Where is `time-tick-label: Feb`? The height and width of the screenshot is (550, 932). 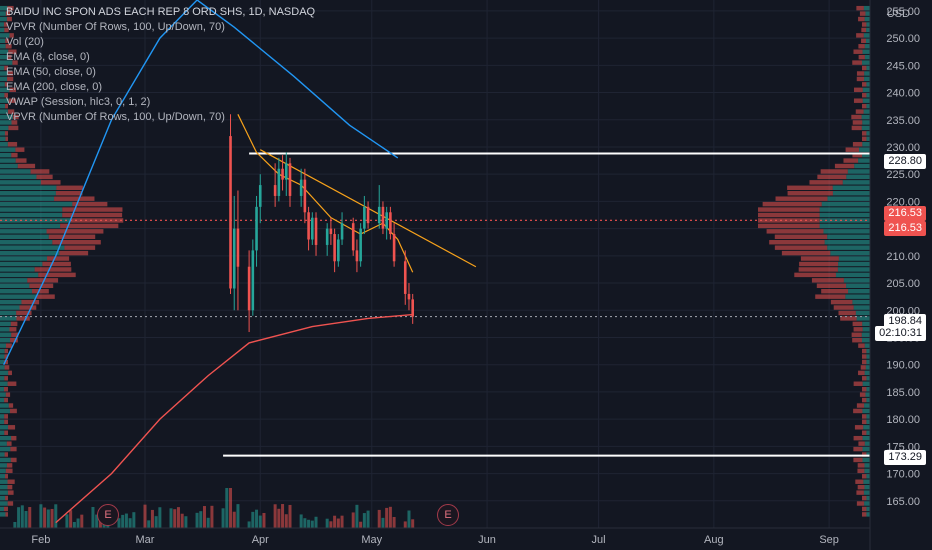 time-tick-label: Feb is located at coordinates (40, 540).